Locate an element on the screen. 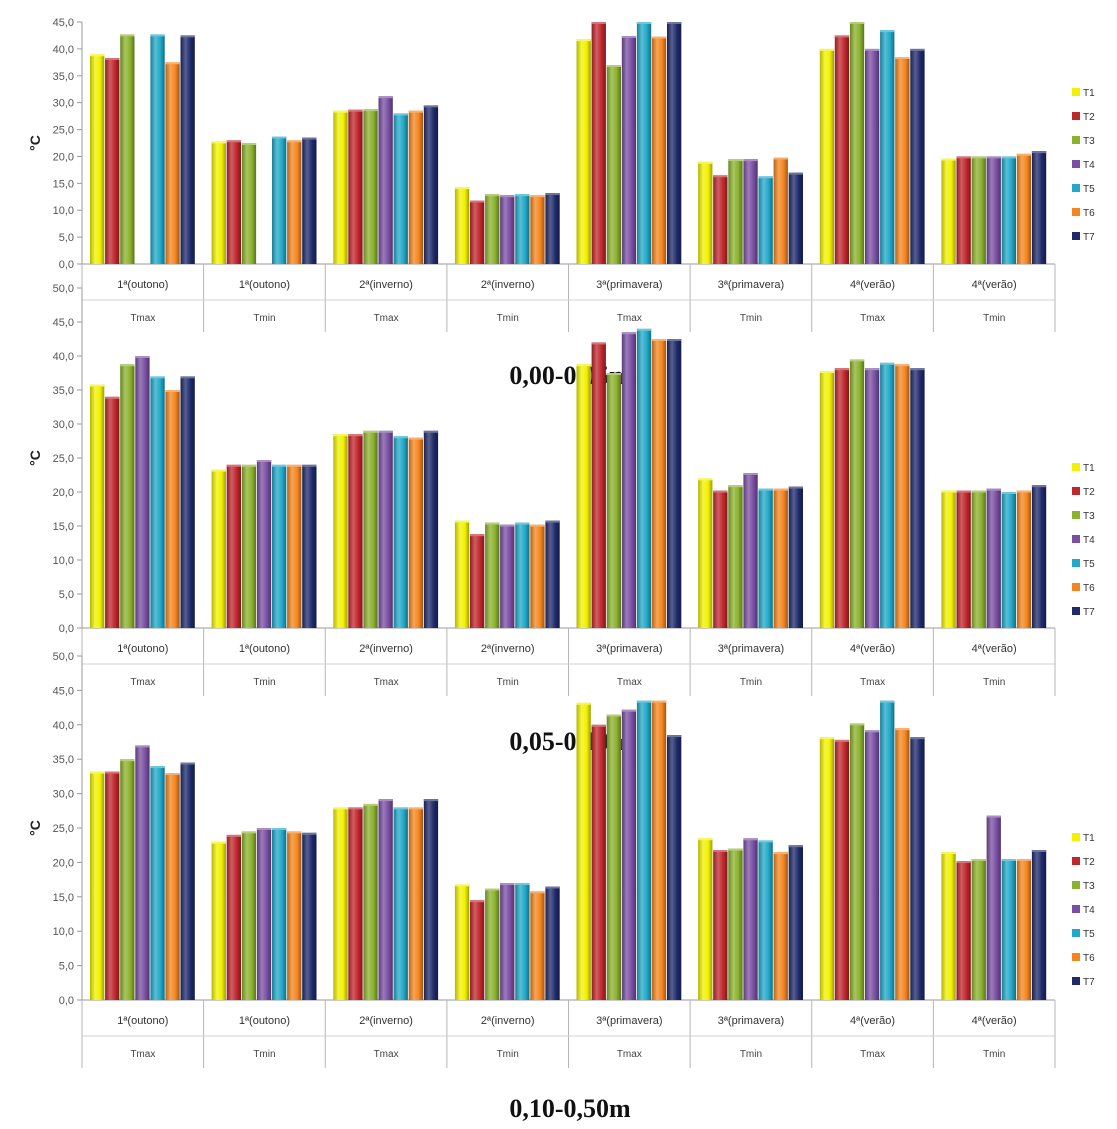 Image resolution: width=1117 pixels, height=1129 pixels. y-tick-label: 35,0 is located at coordinates (63, 391).